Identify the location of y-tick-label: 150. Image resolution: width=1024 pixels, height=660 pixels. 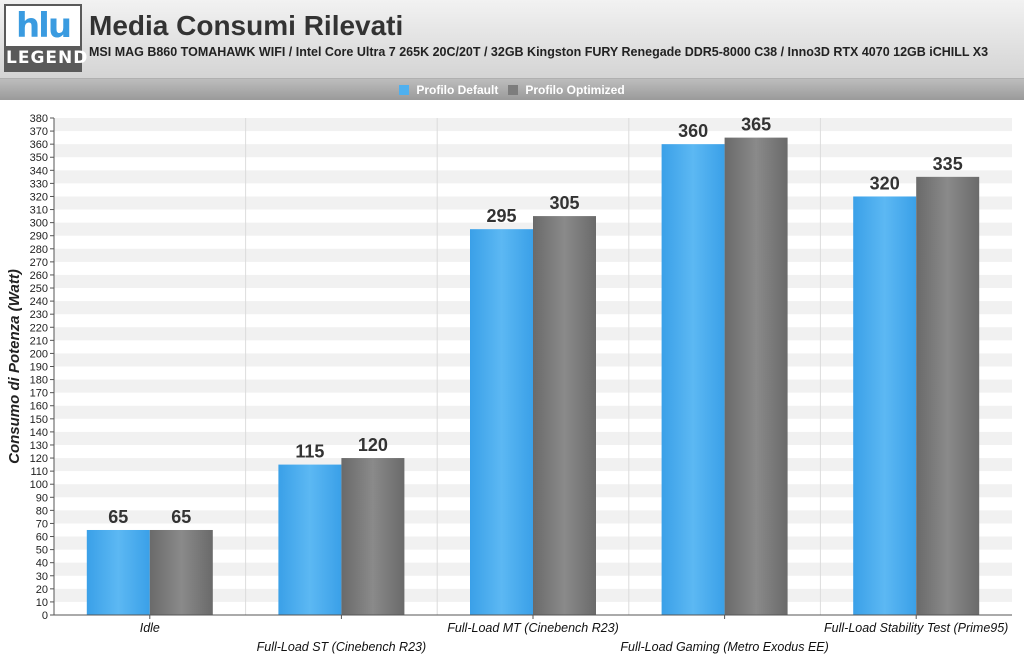
(39, 420).